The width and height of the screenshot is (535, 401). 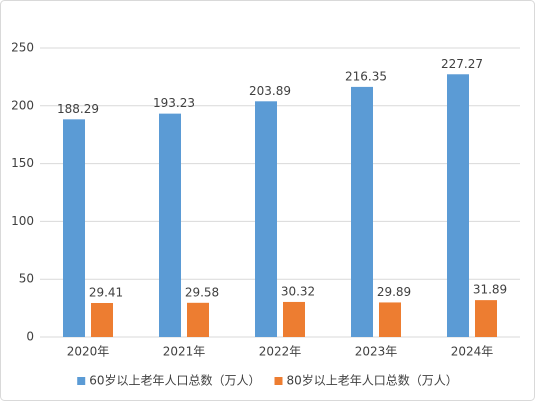 I want to click on x-tick-label: 2021年, so click(x=184, y=352).